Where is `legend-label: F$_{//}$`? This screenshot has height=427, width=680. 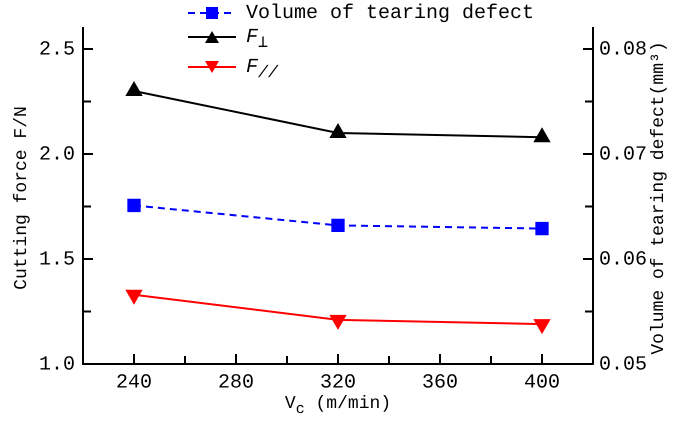 legend-label: F$_{//}$ is located at coordinates (262, 69).